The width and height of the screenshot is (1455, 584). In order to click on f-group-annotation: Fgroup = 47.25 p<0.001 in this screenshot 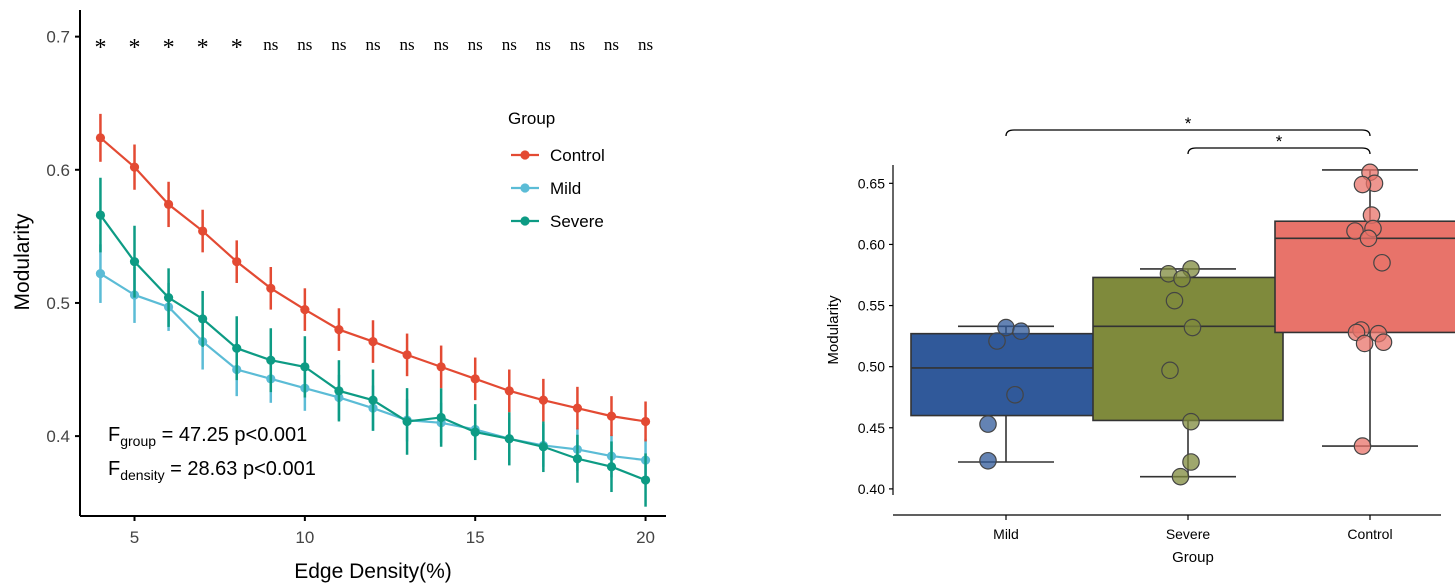, I will do `click(207, 436)`.